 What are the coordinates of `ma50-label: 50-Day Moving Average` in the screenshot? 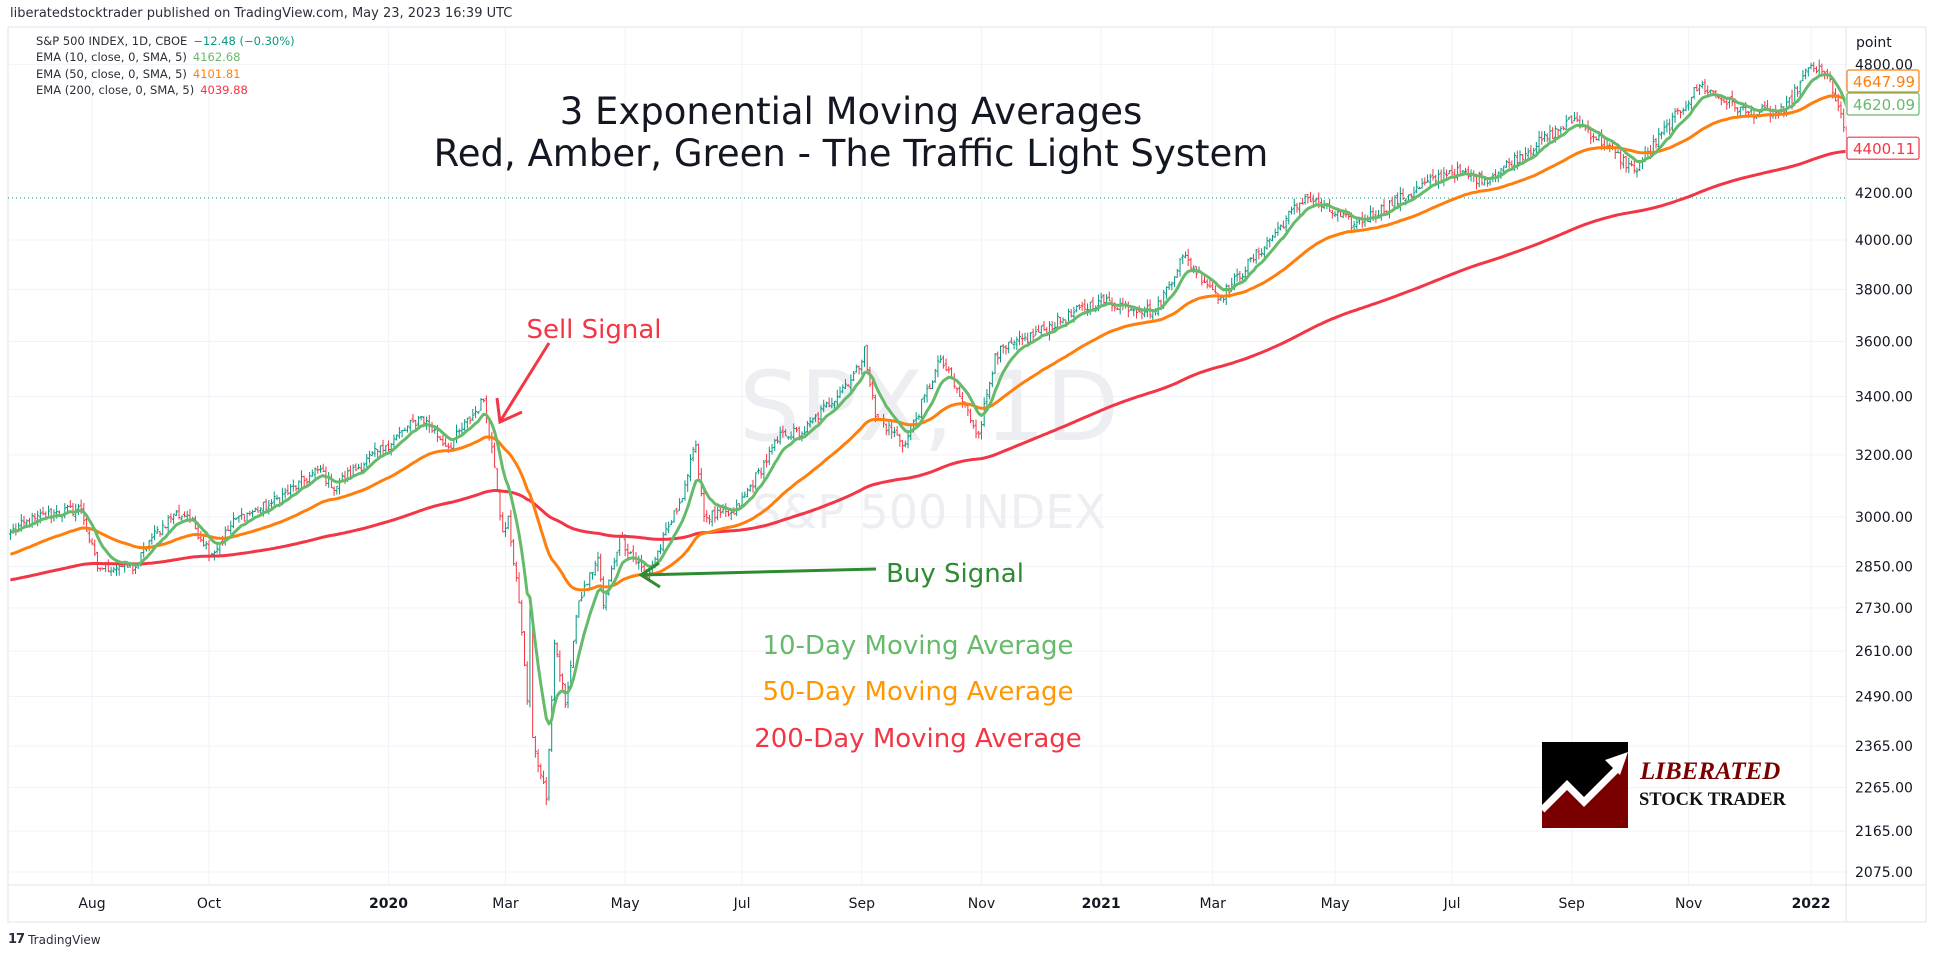 It's located at (917, 692).